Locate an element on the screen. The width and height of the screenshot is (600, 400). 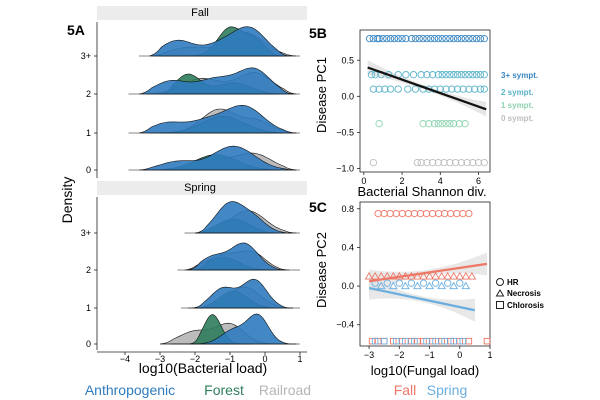
strip-fall-label: Fall is located at coordinates (200, 13).